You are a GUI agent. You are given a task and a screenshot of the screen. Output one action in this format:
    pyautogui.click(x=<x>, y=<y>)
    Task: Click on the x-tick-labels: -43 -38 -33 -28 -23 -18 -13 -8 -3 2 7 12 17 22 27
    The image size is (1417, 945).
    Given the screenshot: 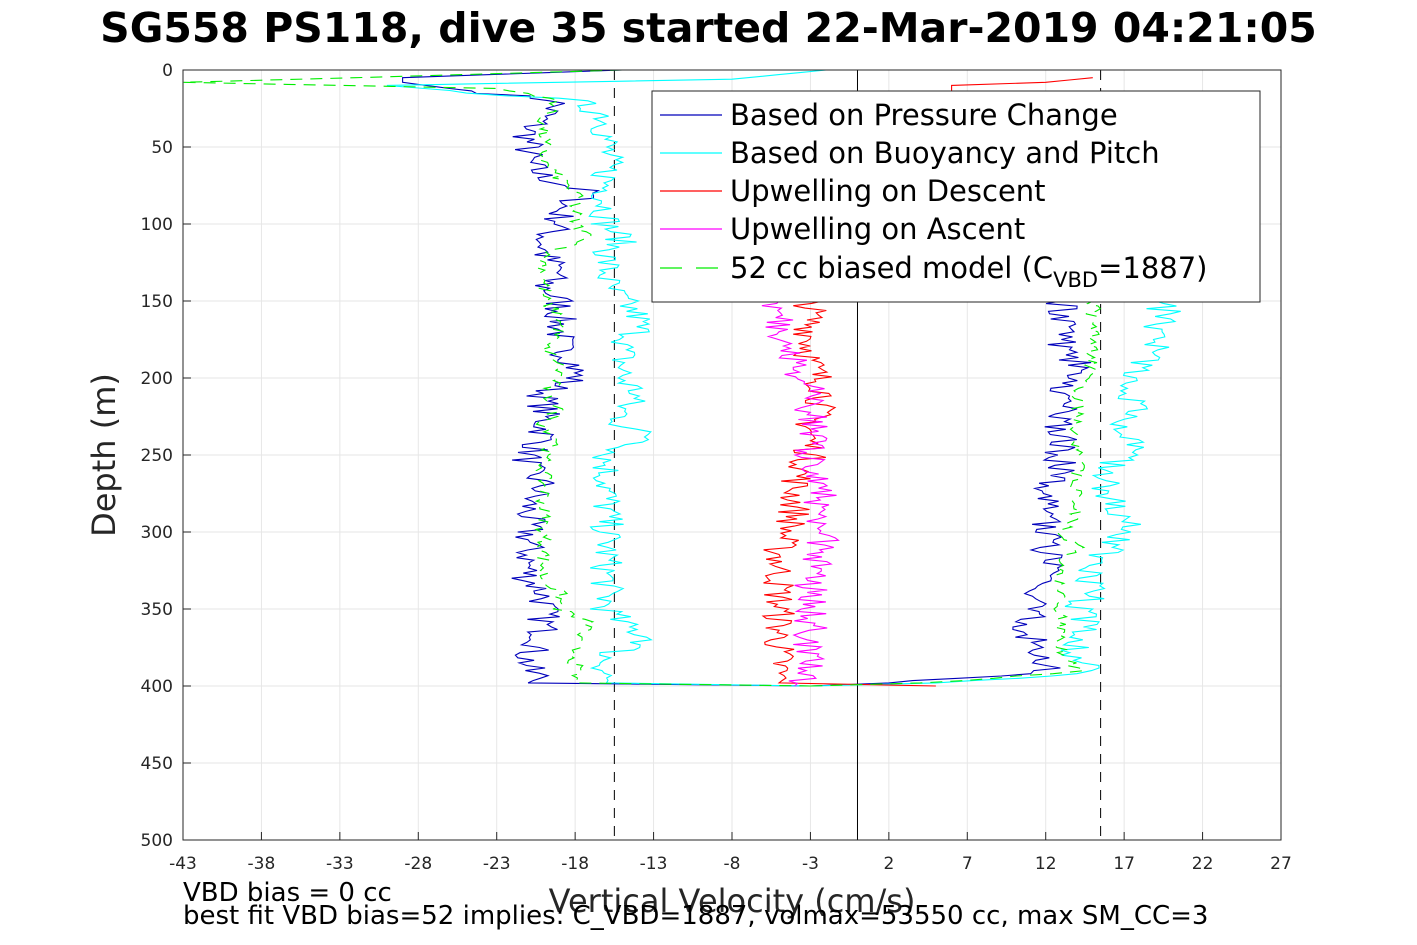 What is the action you would take?
    pyautogui.click(x=730, y=853)
    